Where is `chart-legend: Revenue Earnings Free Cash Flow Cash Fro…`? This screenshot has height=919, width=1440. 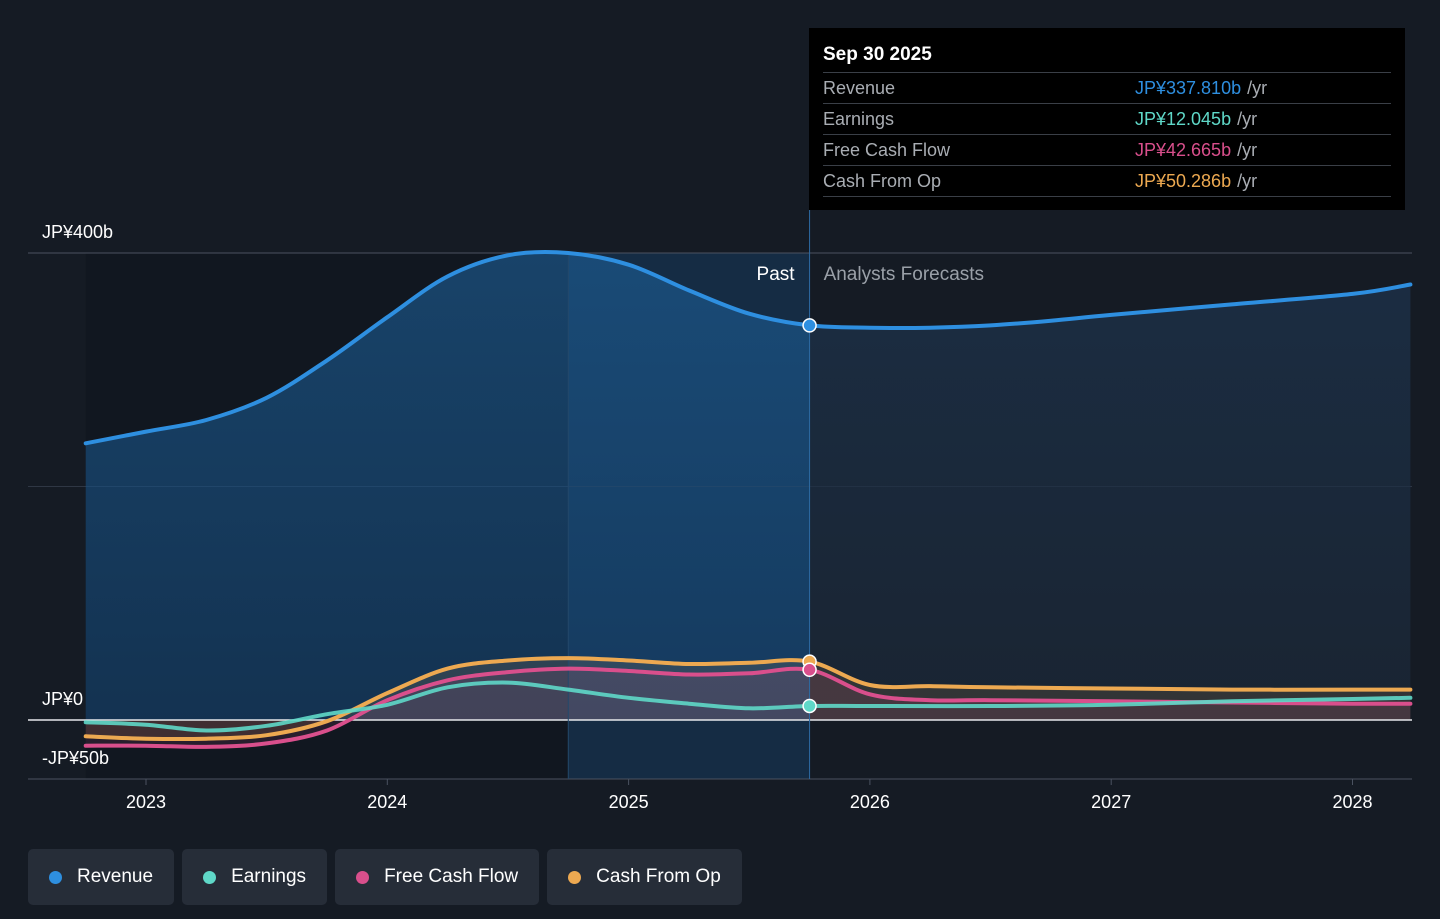
chart-legend: Revenue Earnings Free Cash Flow Cash Fro… is located at coordinates (385, 877).